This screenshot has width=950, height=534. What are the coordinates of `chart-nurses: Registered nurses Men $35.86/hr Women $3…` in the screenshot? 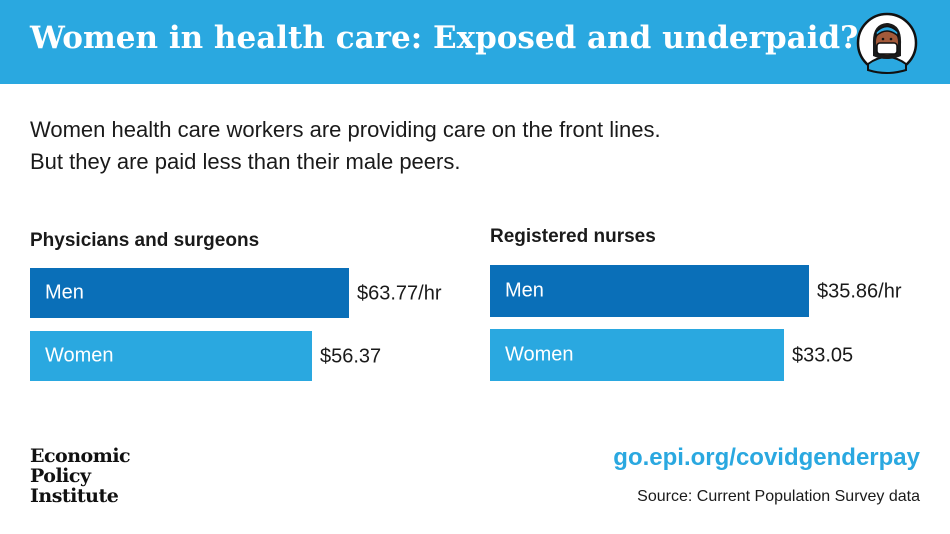 It's located at (710, 311).